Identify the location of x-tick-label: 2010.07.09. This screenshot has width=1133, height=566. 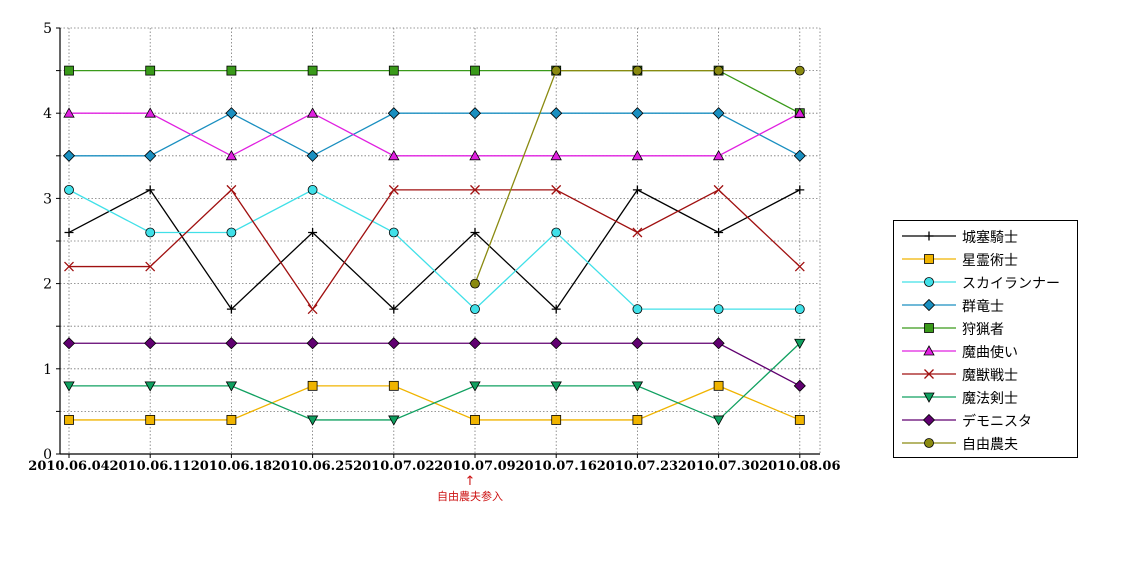
(474, 466).